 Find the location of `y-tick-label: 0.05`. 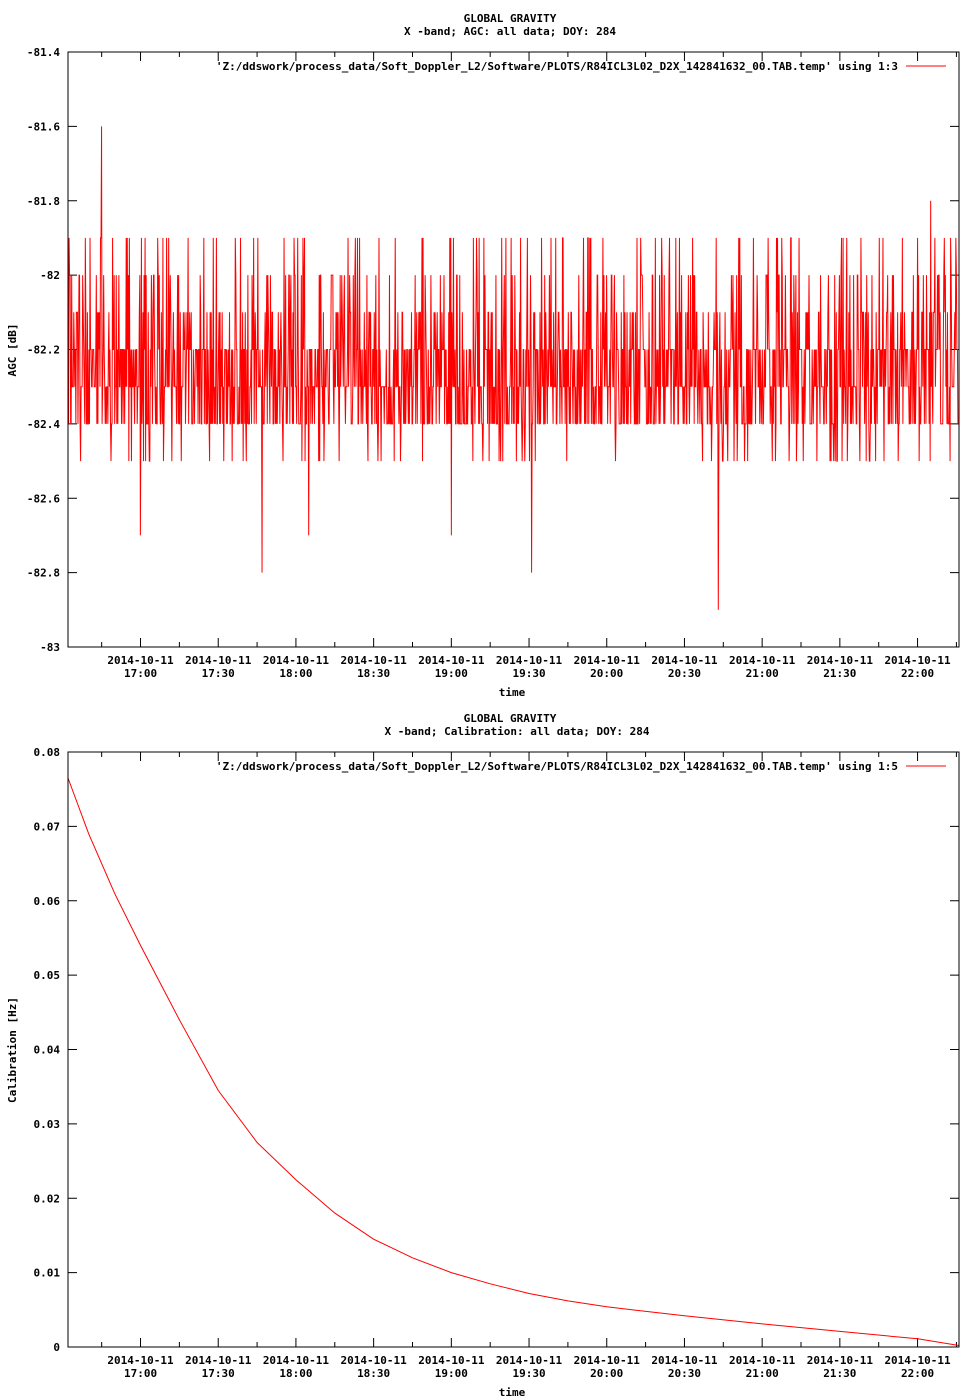

y-tick-label: 0.05 is located at coordinates (47, 975).